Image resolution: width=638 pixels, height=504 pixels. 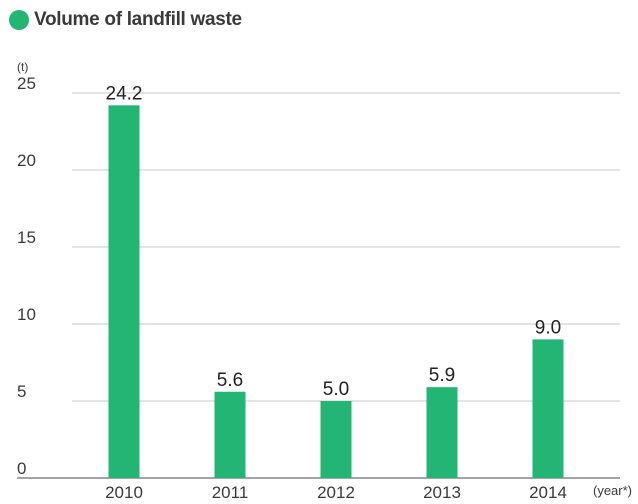 I want to click on x-tick-label: 2012, so click(x=336, y=492).